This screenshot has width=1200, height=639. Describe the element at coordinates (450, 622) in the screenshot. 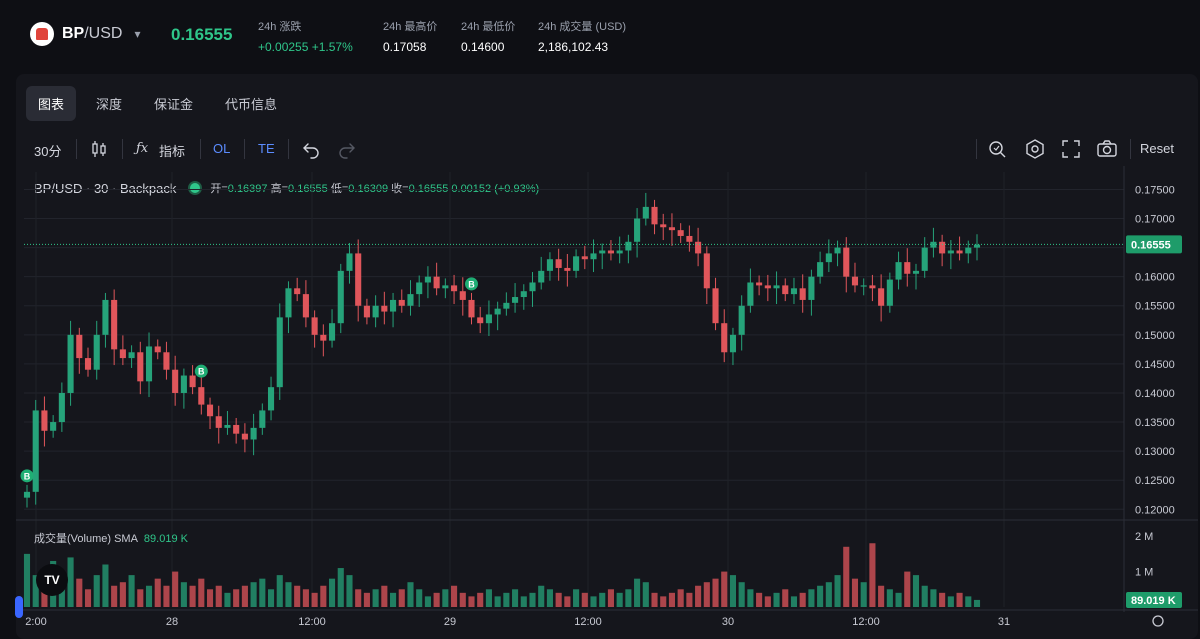

I see `time-tick-label: 29` at that location.